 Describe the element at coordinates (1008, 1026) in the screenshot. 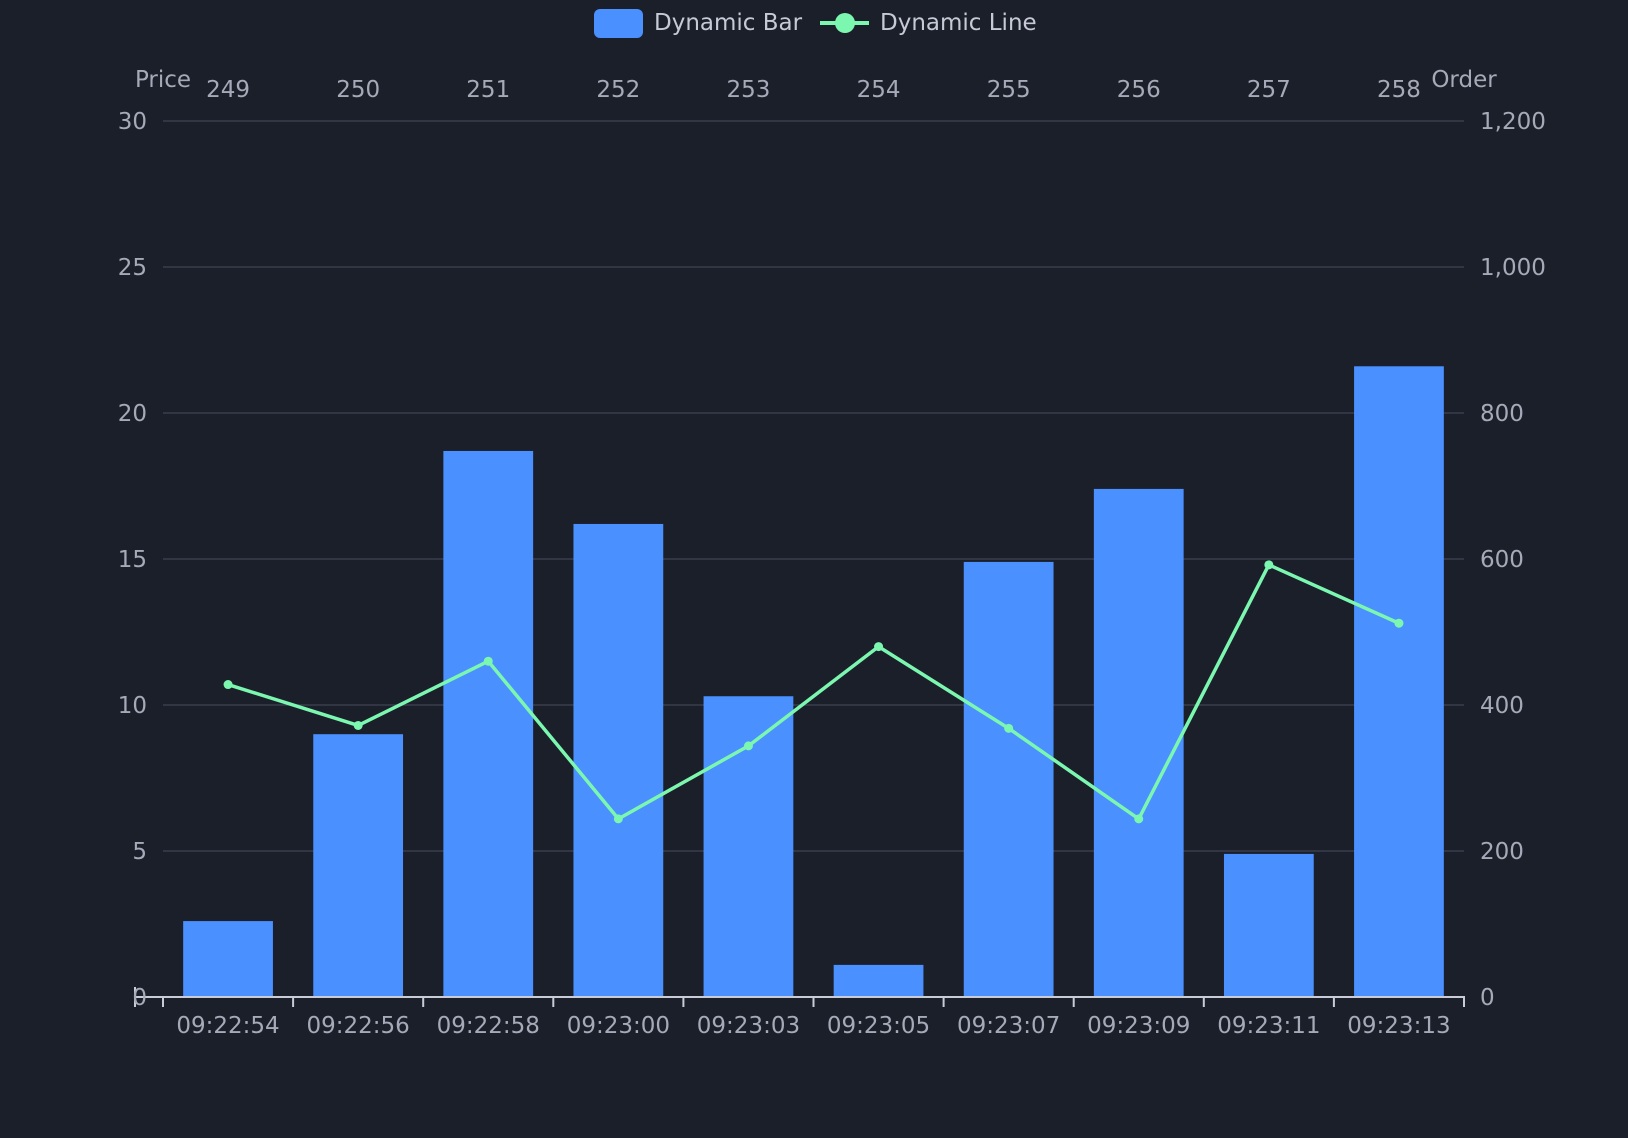

I see `x-axis-tick-label: 09:23:07` at that location.